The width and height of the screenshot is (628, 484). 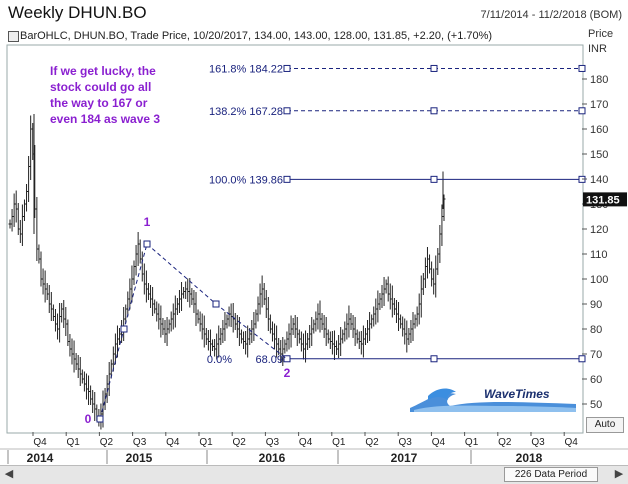 What do you see at coordinates (246, 69) in the screenshot?
I see `fib-label: 161.8% 184.22` at bounding box center [246, 69].